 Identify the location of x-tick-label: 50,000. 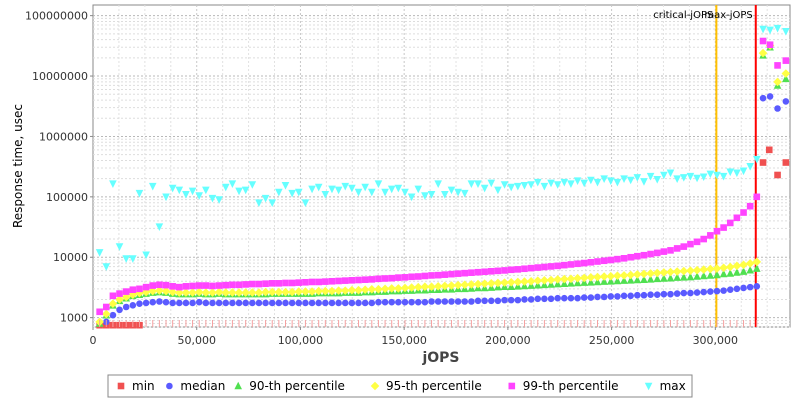
(196, 340).